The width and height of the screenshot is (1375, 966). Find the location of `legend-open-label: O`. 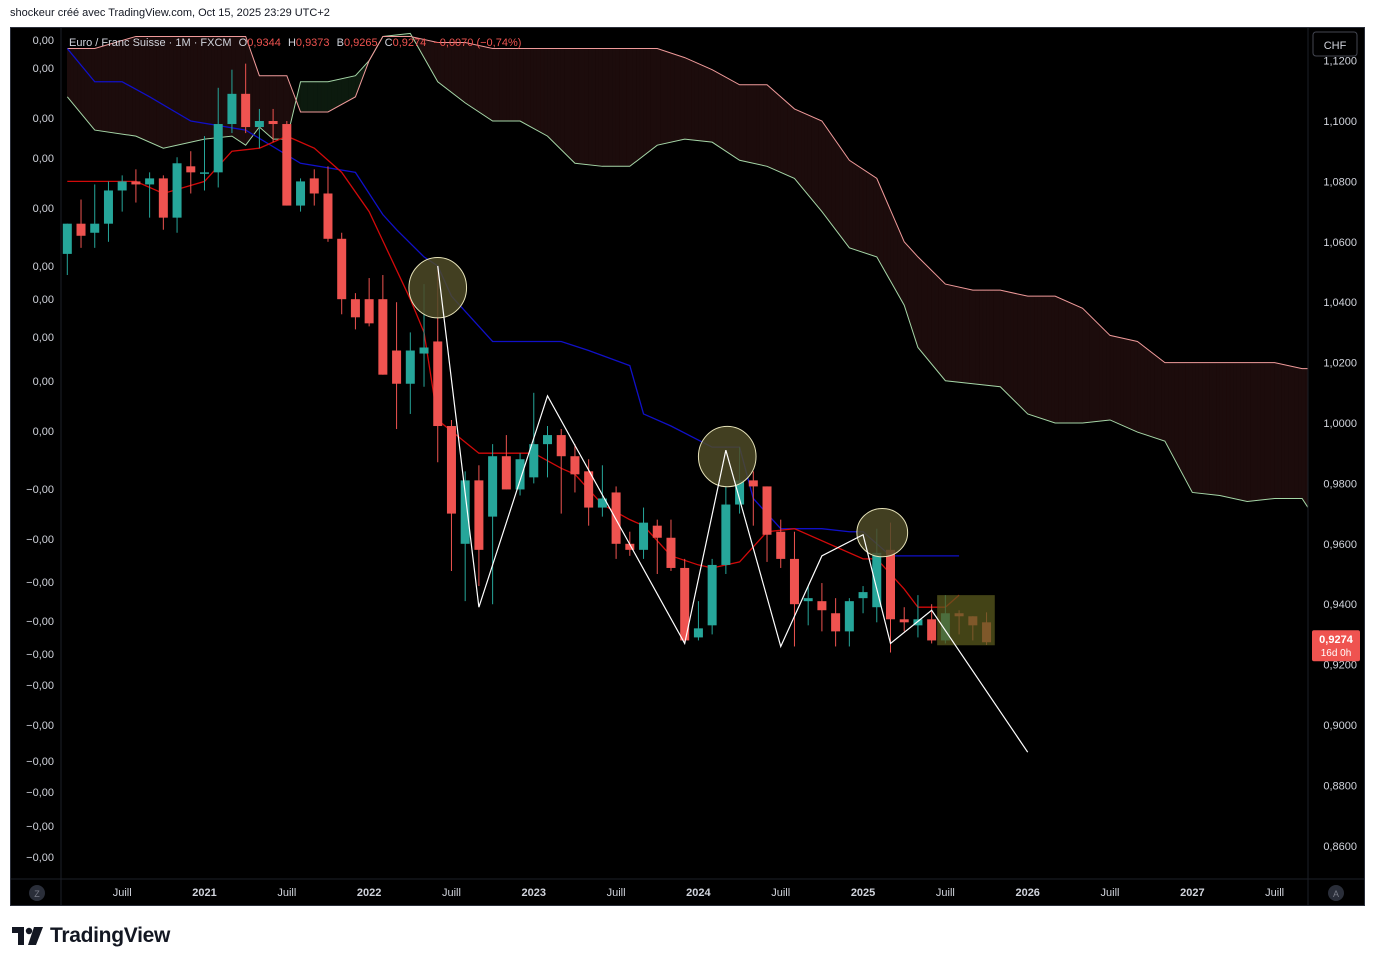

legend-open-label: O is located at coordinates (243, 43).